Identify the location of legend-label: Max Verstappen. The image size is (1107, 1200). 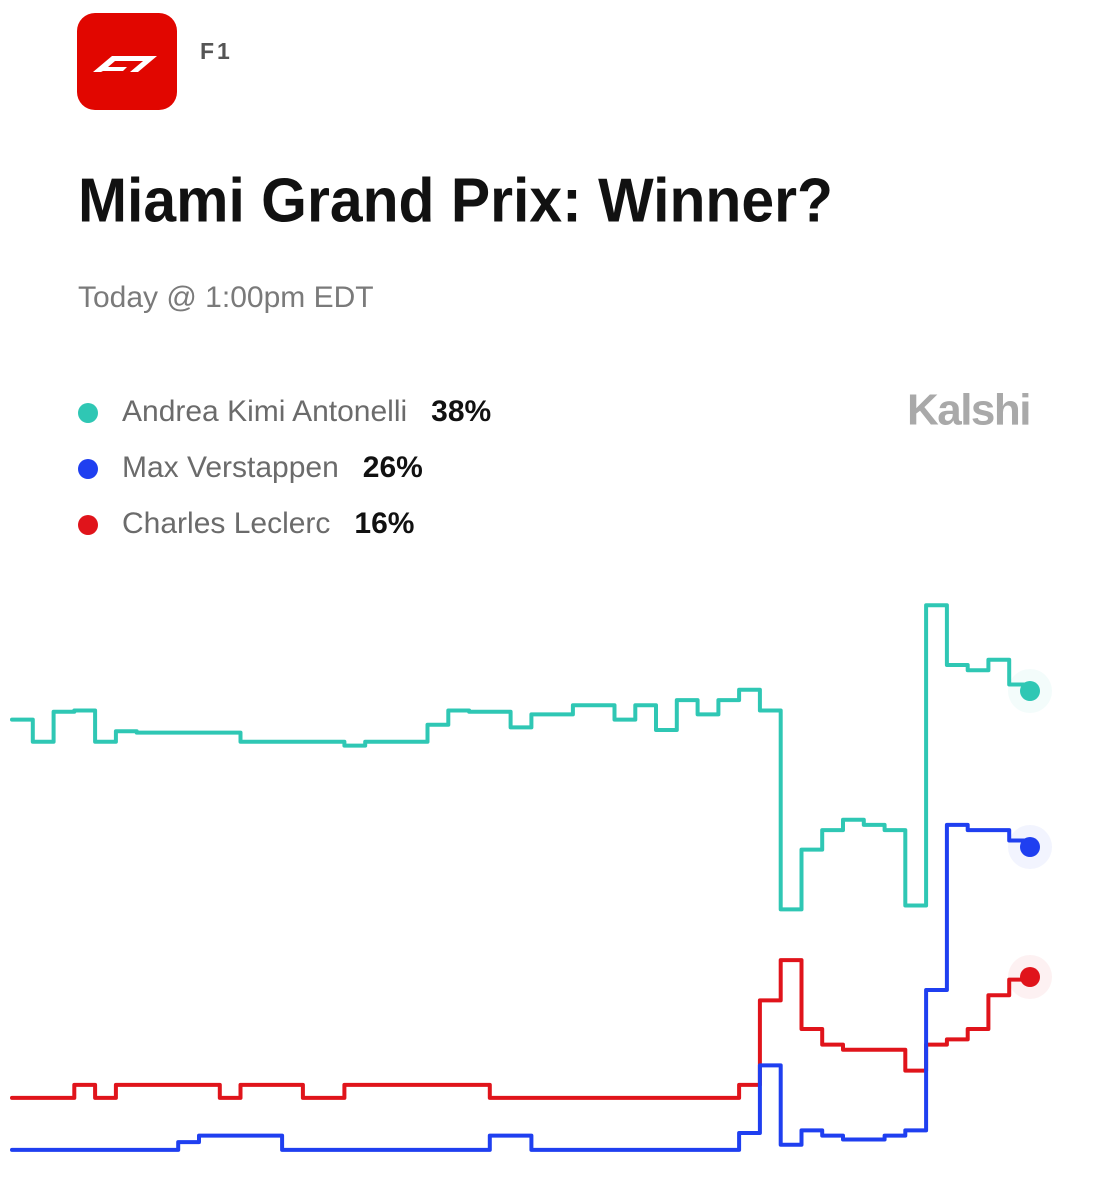
(230, 467).